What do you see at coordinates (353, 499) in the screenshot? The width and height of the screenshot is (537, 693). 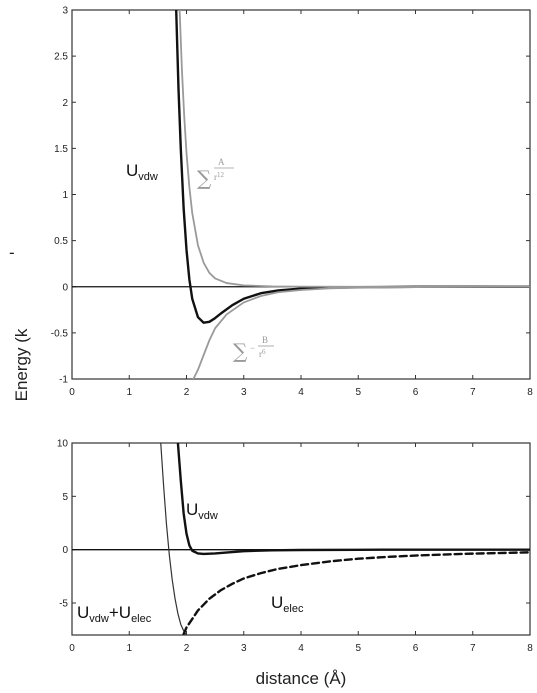 I see `series-line-uvdw` at bounding box center [353, 499].